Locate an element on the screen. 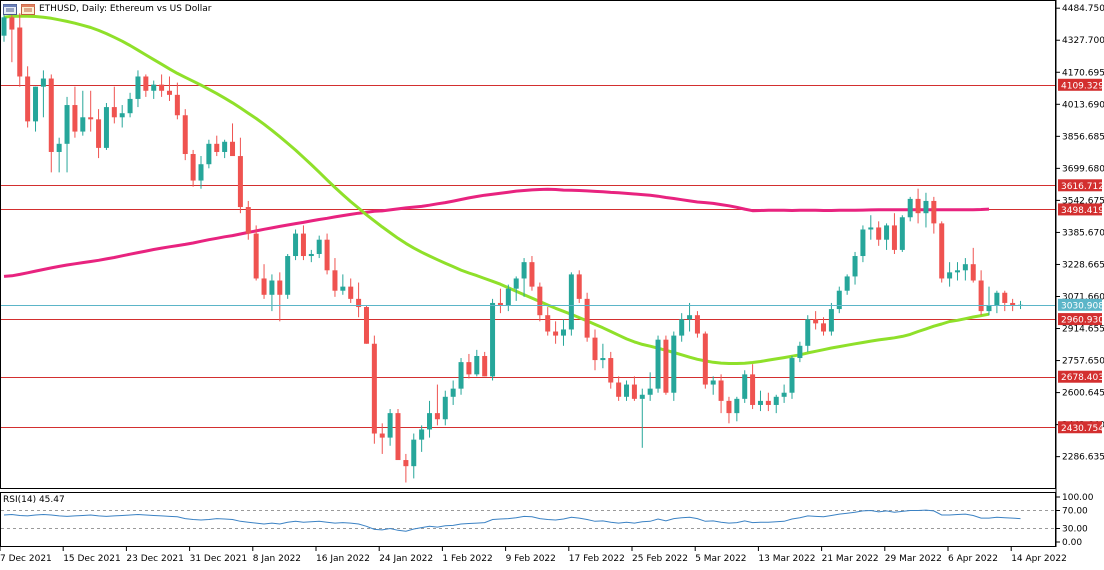  chart-title-row: ETHUSD, Daily: Ethereum vs US Dollar is located at coordinates (107, 9).